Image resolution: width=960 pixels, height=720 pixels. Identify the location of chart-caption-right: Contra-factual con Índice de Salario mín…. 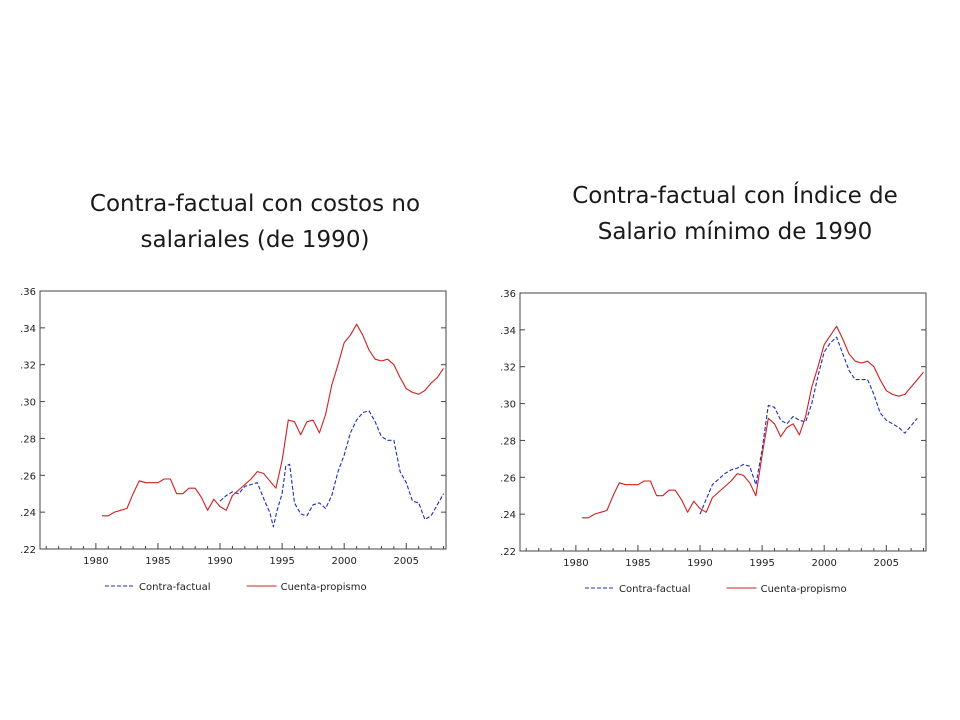
(735, 214).